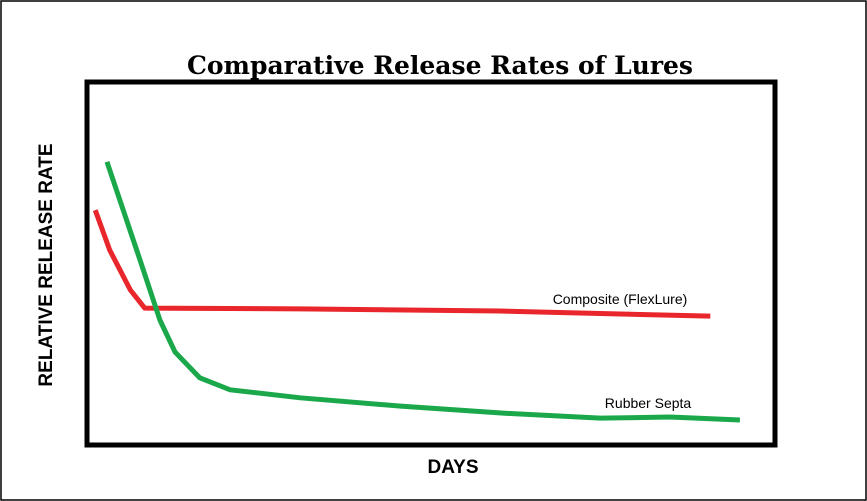 The image size is (867, 501). I want to click on x-axis-label: DAYS, so click(452, 467).